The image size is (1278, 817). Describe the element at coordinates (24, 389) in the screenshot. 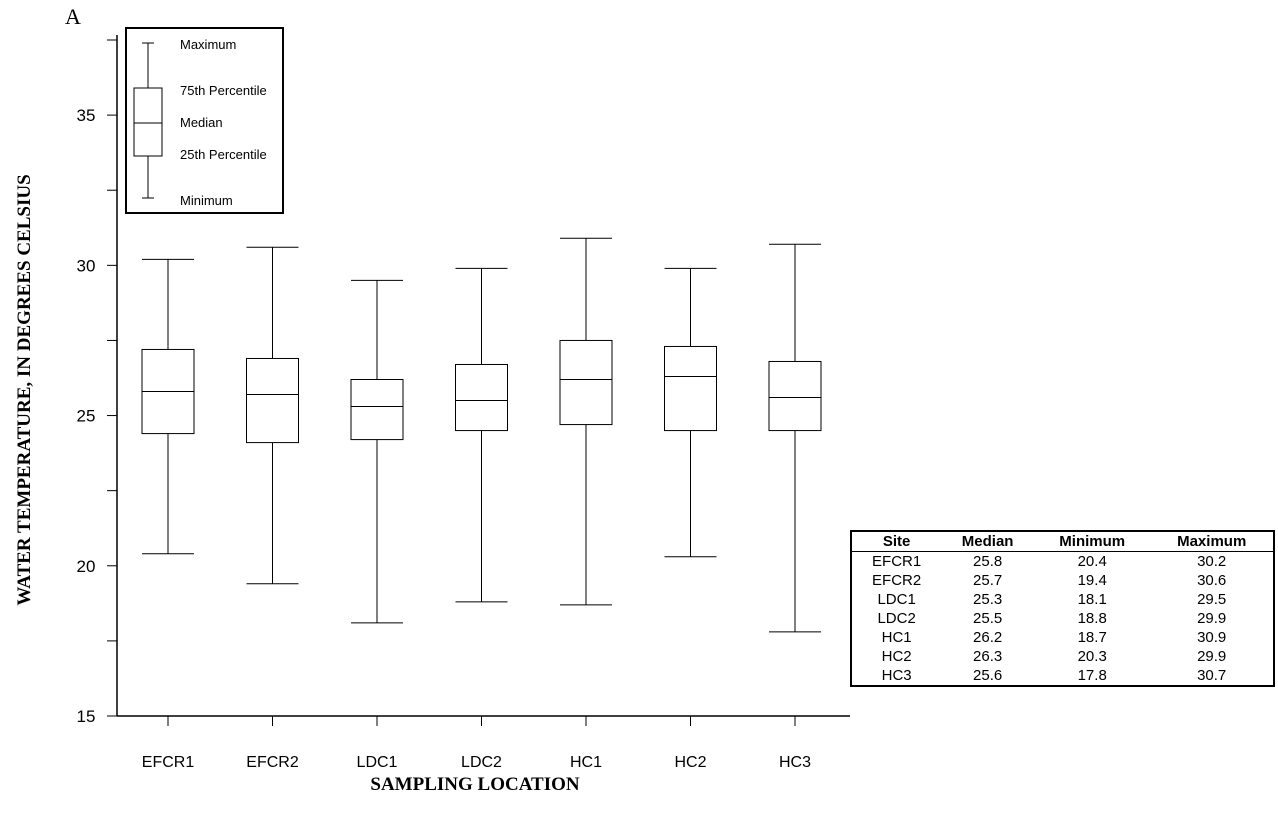

I see `y-axis-title: WATER TEMPERATURE, IN DEGREES CELSIUS` at that location.